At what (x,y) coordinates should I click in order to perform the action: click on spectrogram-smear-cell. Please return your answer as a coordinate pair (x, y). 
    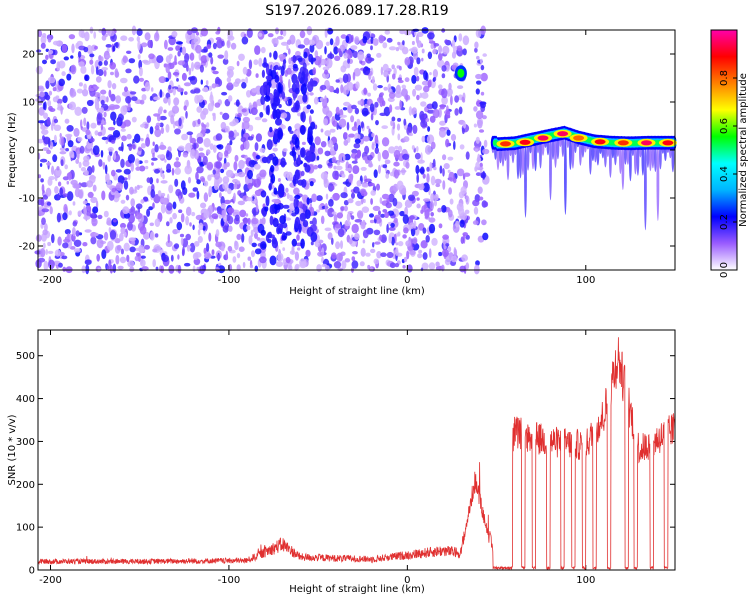
    Looking at the image, I should click on (630, 162).